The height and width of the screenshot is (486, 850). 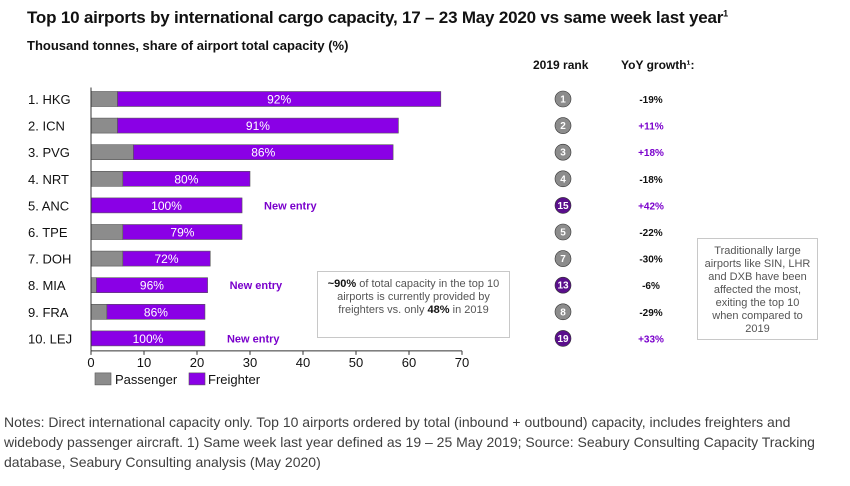 What do you see at coordinates (47, 285) in the screenshot?
I see `row-label: 8. MIA` at bounding box center [47, 285].